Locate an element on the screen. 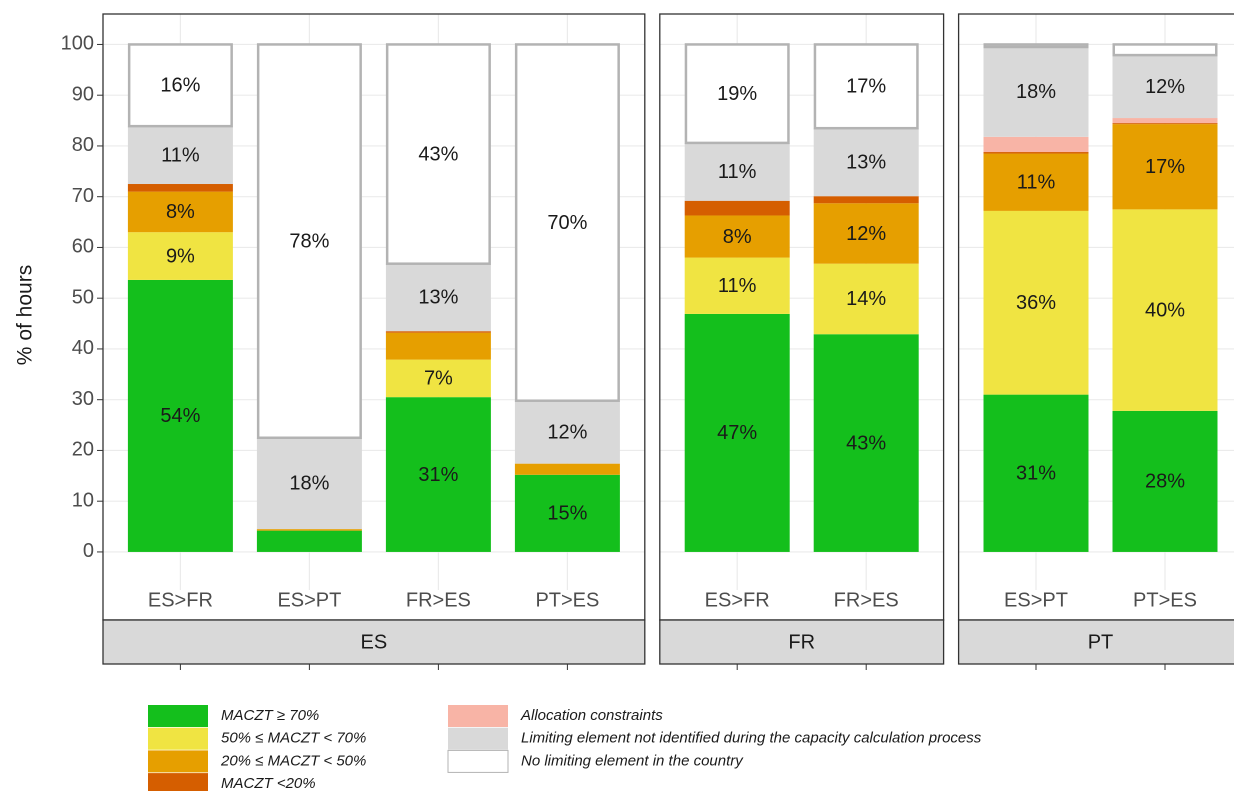 This screenshot has height=791, width=1234. value-label: 54% is located at coordinates (180, 416).